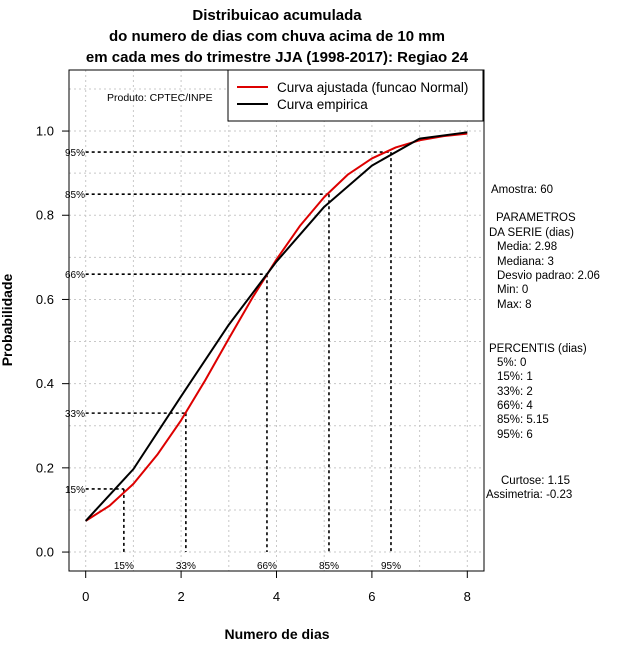 This screenshot has width=640, height=660. Describe the element at coordinates (277, 15) in the screenshot. I see `title-line-1: Distribuicao acumulada` at that location.